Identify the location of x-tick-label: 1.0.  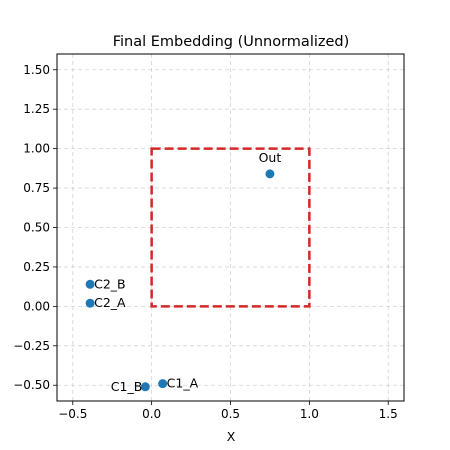
(309, 414).